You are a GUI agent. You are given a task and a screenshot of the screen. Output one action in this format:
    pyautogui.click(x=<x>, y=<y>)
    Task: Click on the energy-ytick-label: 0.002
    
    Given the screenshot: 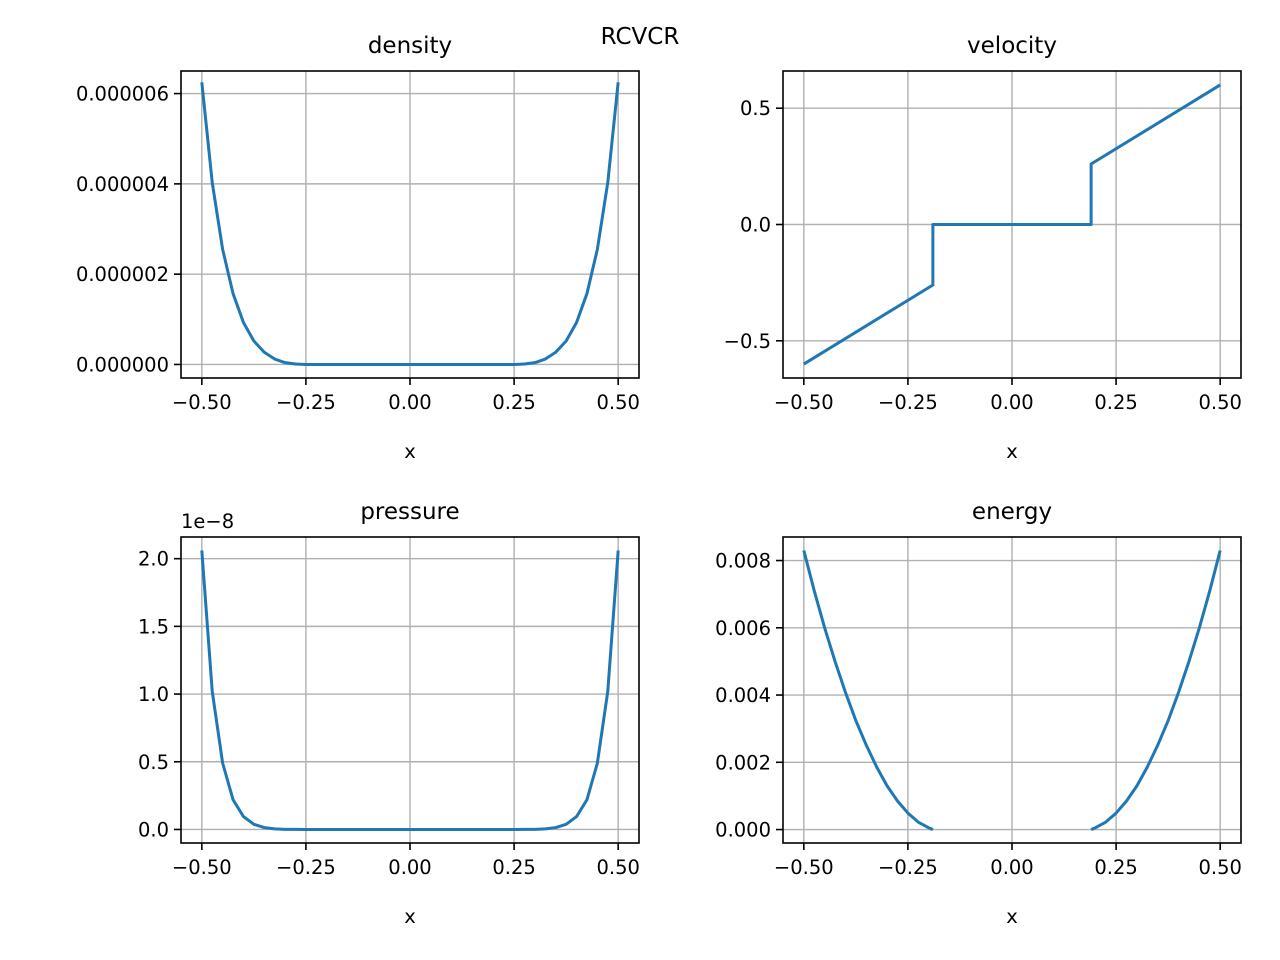 What is the action you would take?
    pyautogui.click(x=743, y=762)
    